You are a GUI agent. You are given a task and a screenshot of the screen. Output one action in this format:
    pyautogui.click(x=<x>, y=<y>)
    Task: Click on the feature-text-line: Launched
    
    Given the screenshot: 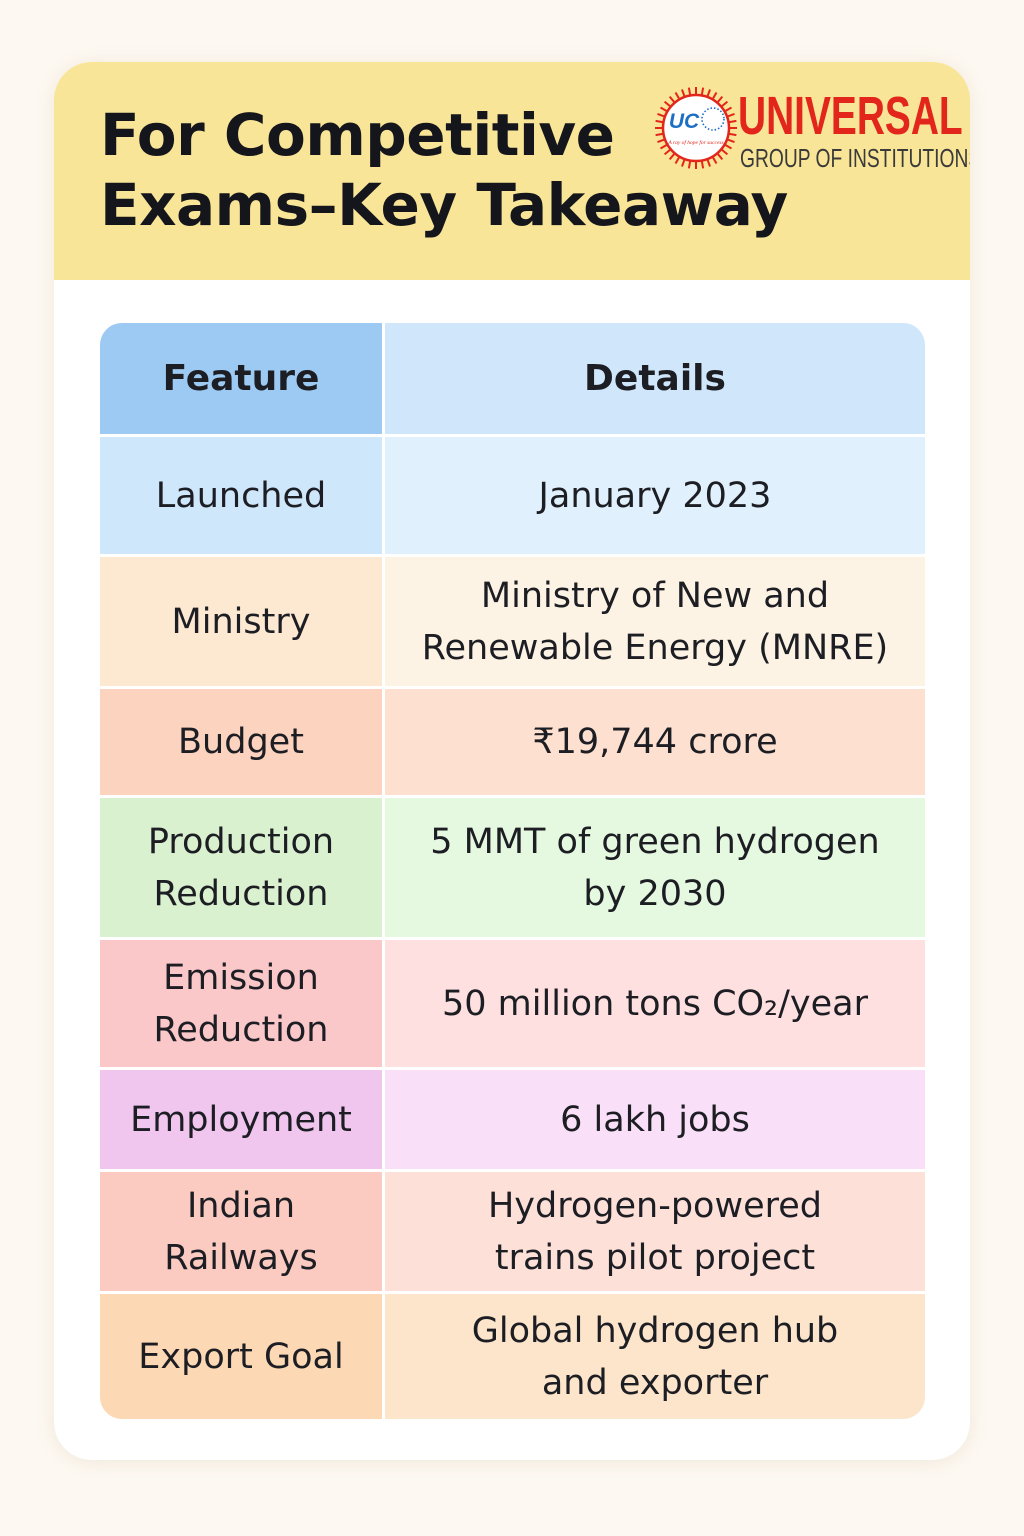 What is the action you would take?
    pyautogui.click(x=241, y=495)
    